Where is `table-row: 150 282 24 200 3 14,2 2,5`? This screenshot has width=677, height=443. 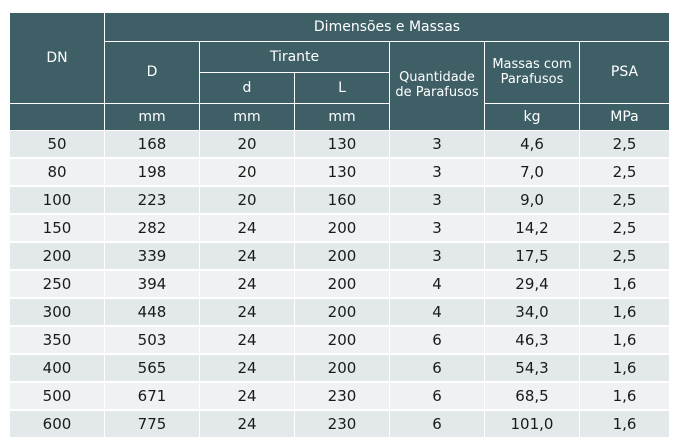 table-row: 150 282 24 200 3 14,2 2,5 is located at coordinates (340, 228).